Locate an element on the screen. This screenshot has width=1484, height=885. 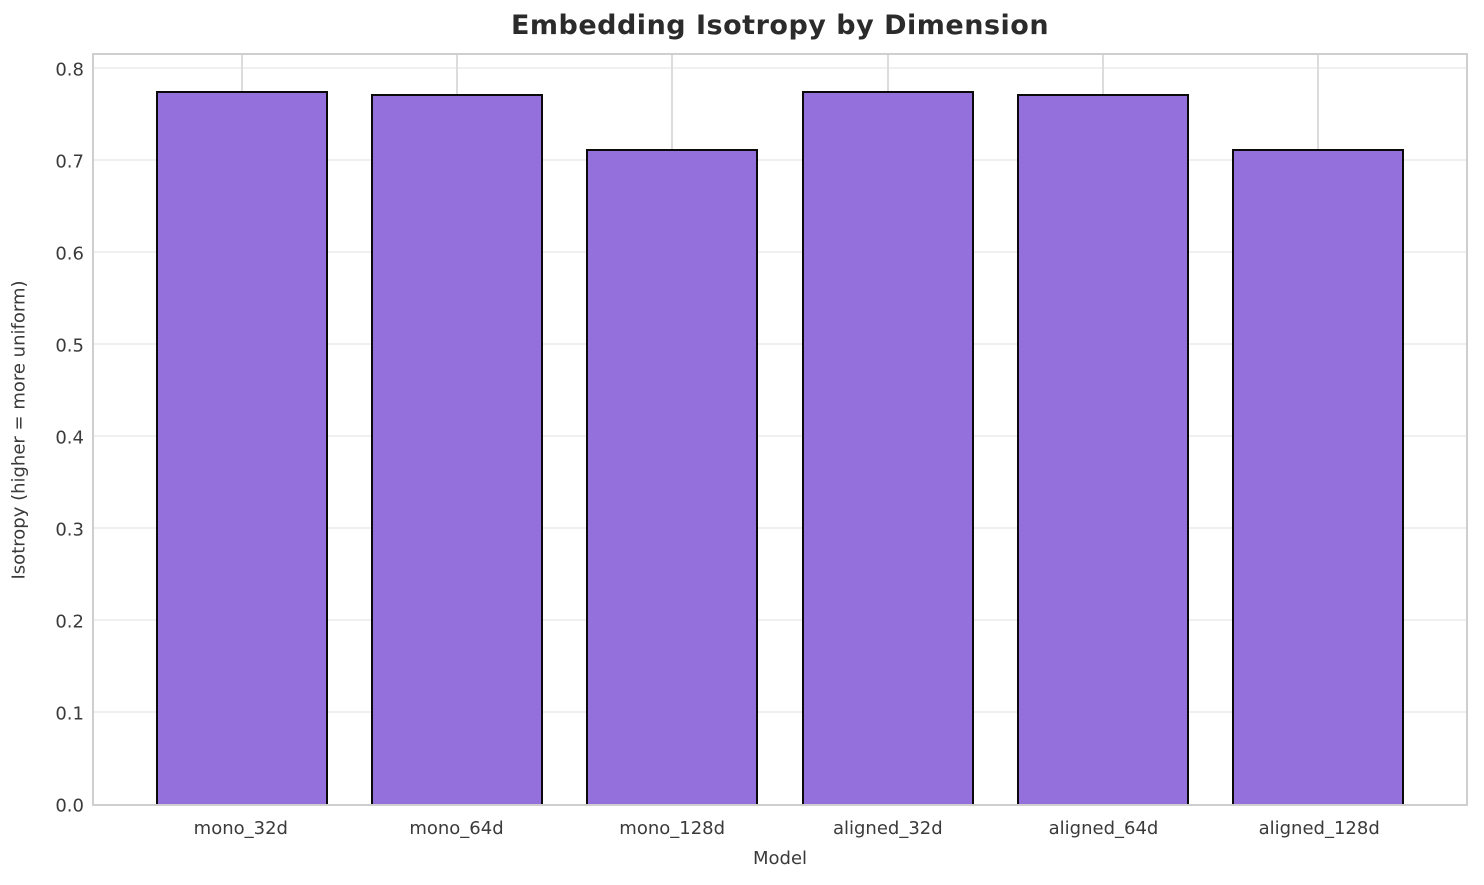
gridline-y-0.8 is located at coordinates (780, 67).